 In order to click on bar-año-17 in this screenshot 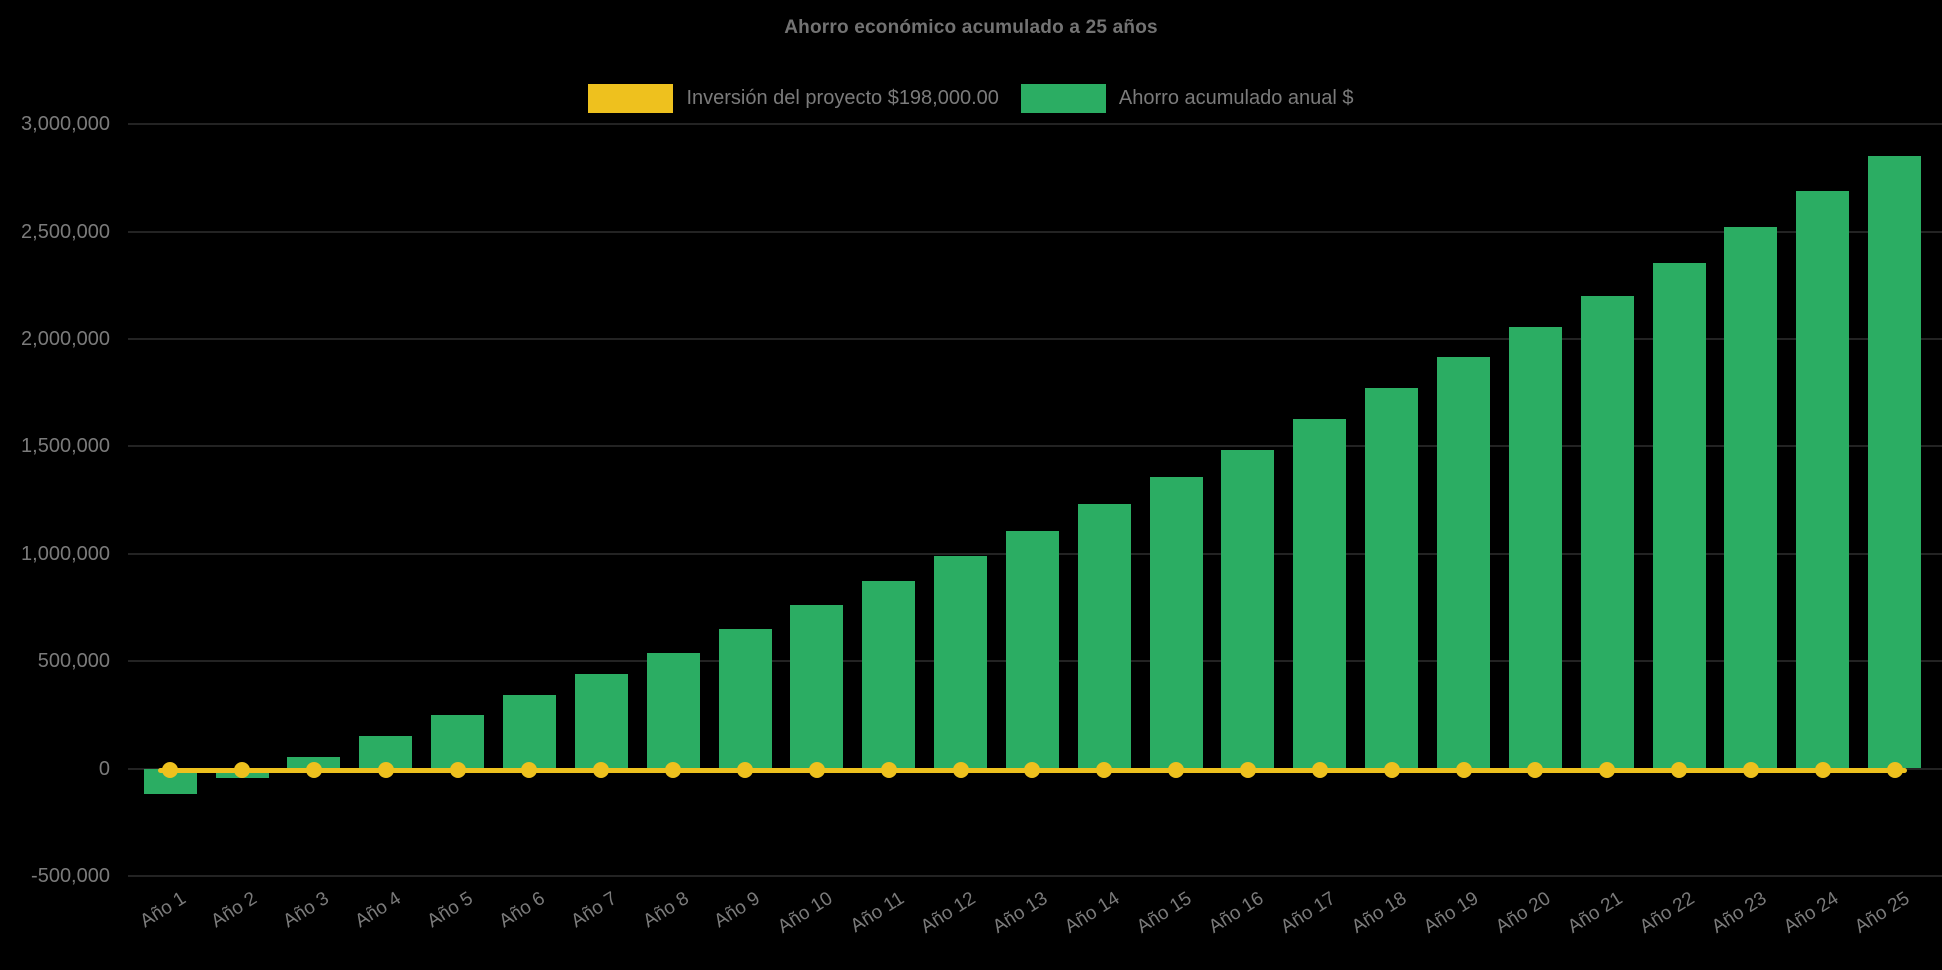, I will do `click(1320, 594)`.